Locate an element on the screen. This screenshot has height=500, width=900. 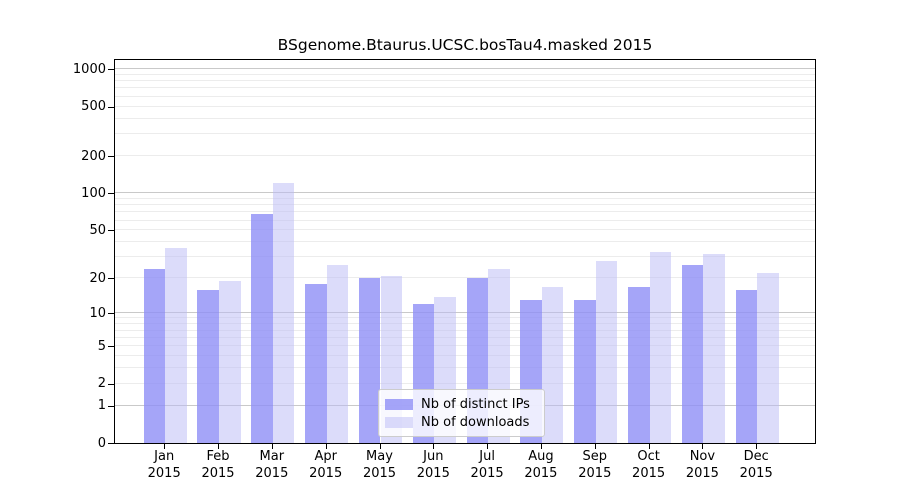
bar-distinct-ips-feb is located at coordinates (208, 366).